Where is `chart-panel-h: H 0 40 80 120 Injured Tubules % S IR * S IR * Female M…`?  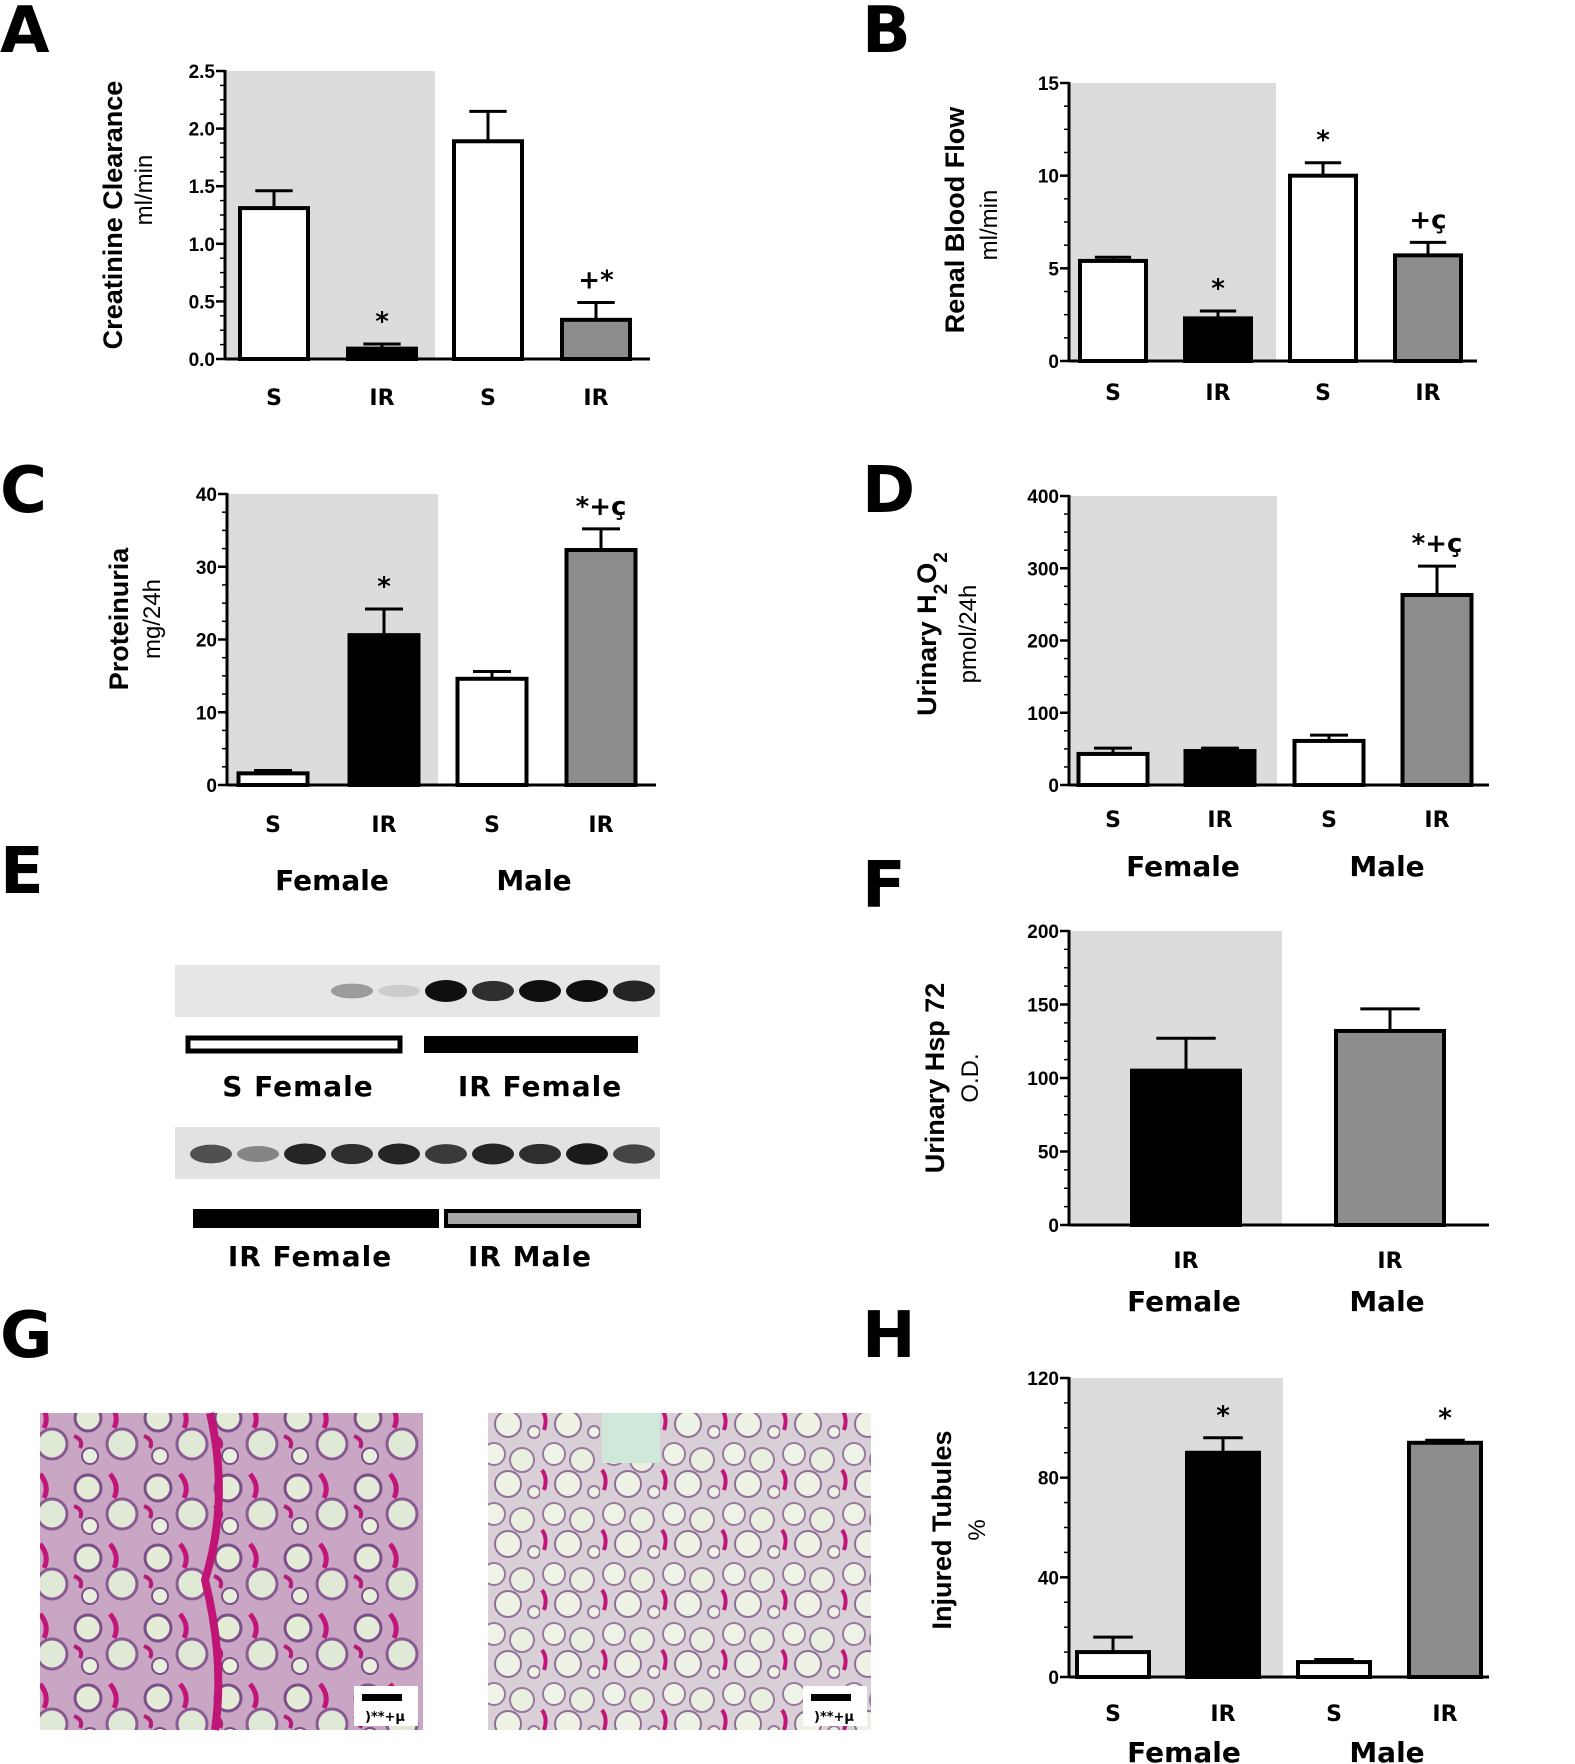
chart-panel-h: H 0 40 80 120 Injured Tubules % S IR * S IR * Female M… is located at coordinates (1175, 1531).